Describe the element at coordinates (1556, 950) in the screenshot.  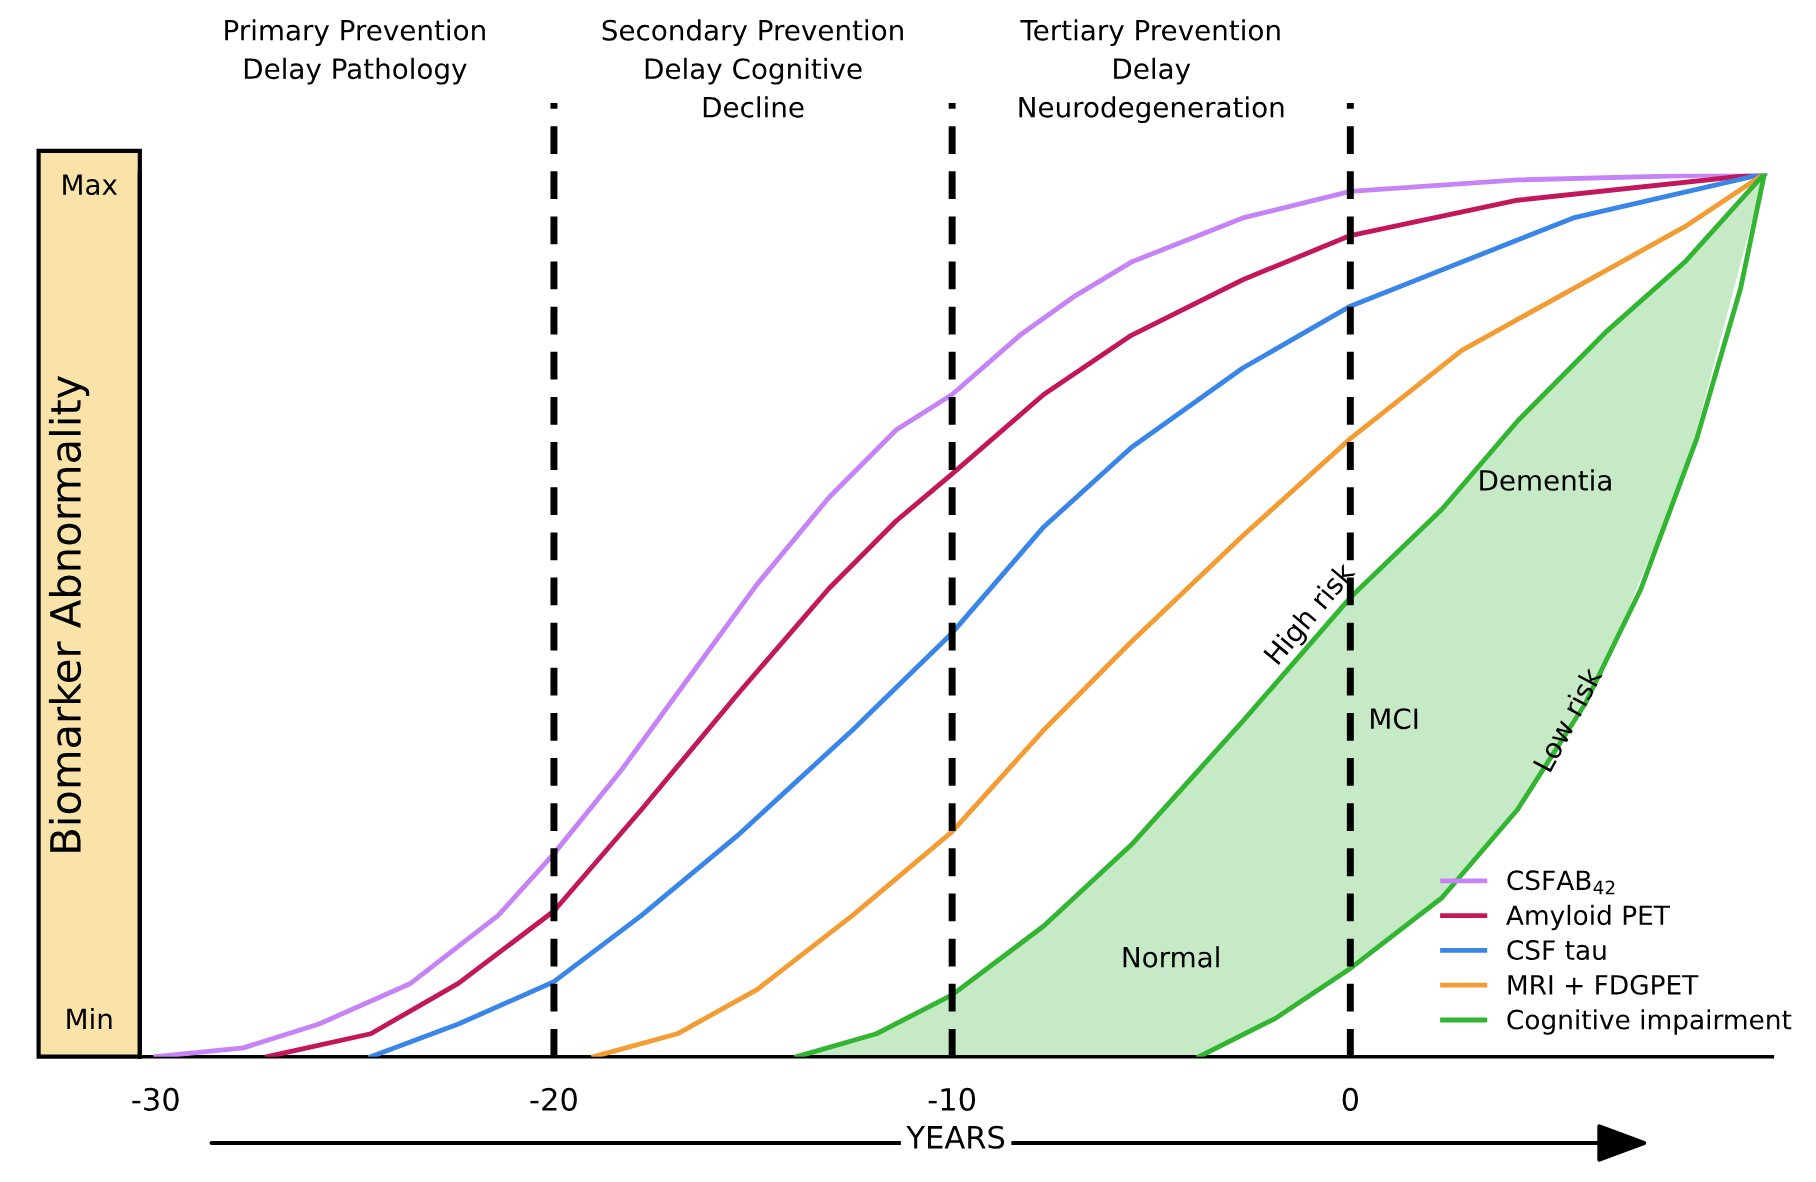
I see `legend-label: CSF tau` at that location.